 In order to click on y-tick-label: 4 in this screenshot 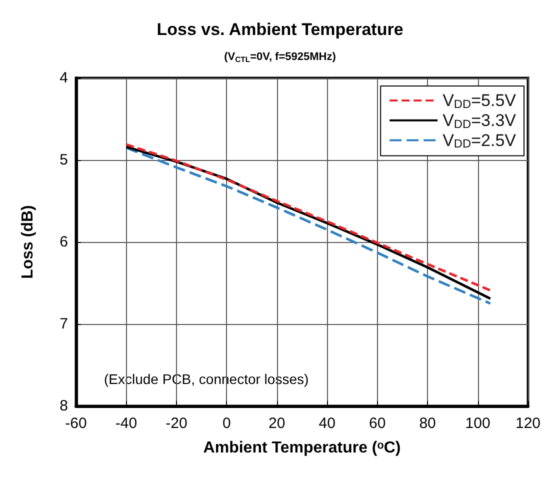, I will do `click(64, 78)`.